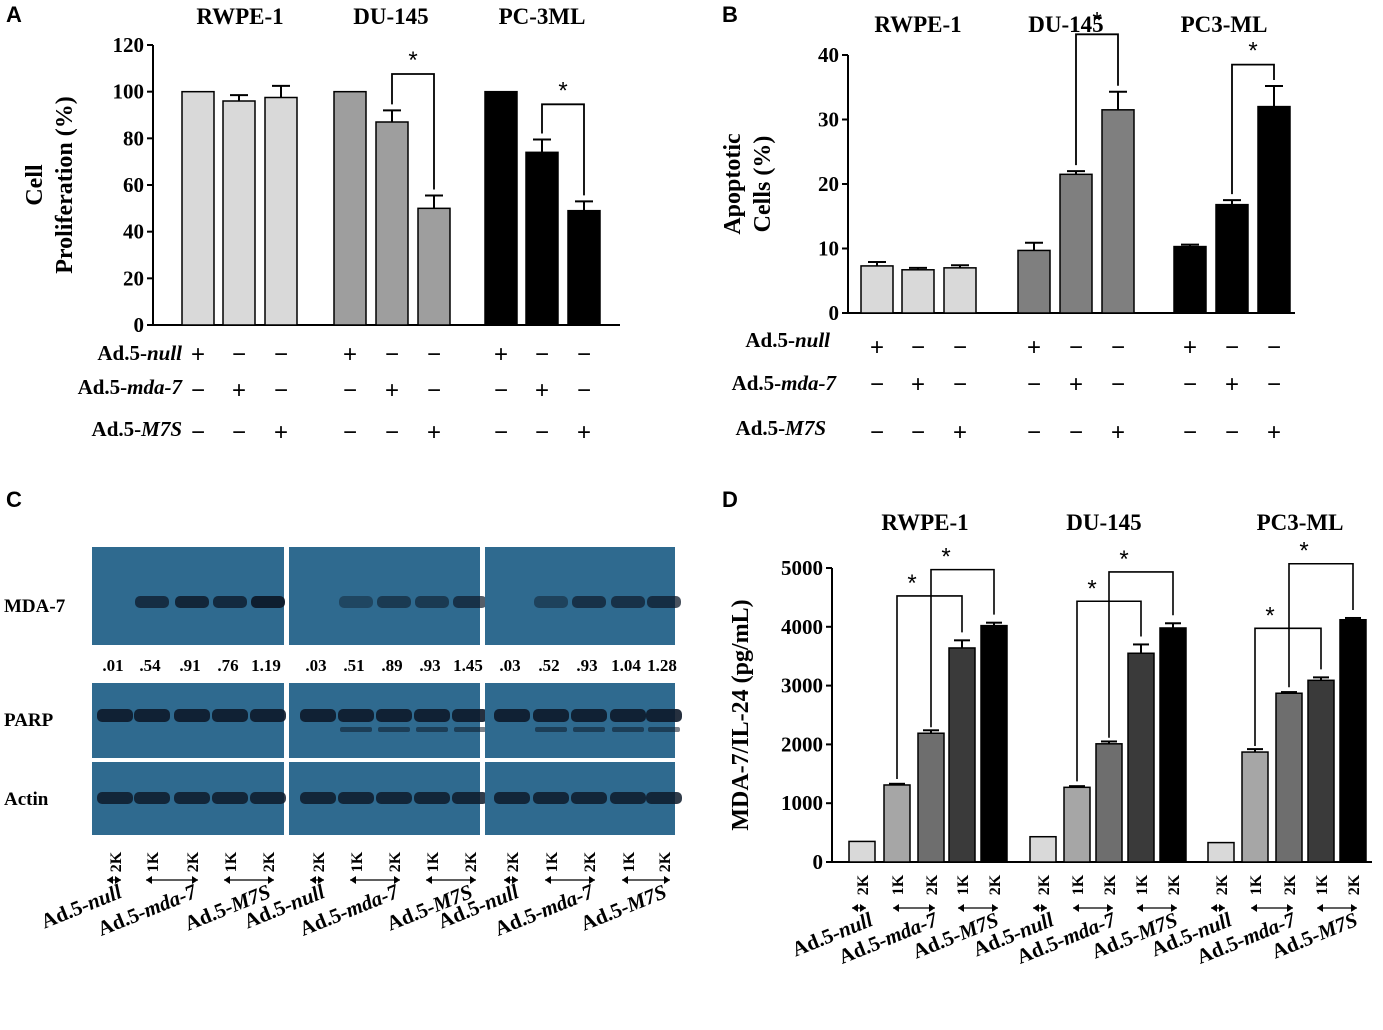 This screenshot has width=1383, height=1030. What do you see at coordinates (26, 799) in the screenshot?
I see `blot-row-label: Actin` at bounding box center [26, 799].